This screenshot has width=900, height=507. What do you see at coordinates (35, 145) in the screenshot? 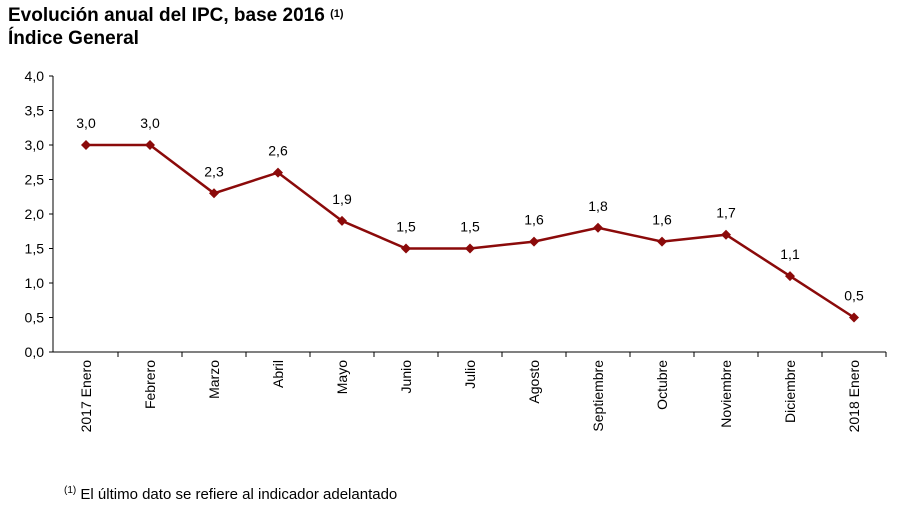
I see `y-tick-label: 3,0` at bounding box center [35, 145].